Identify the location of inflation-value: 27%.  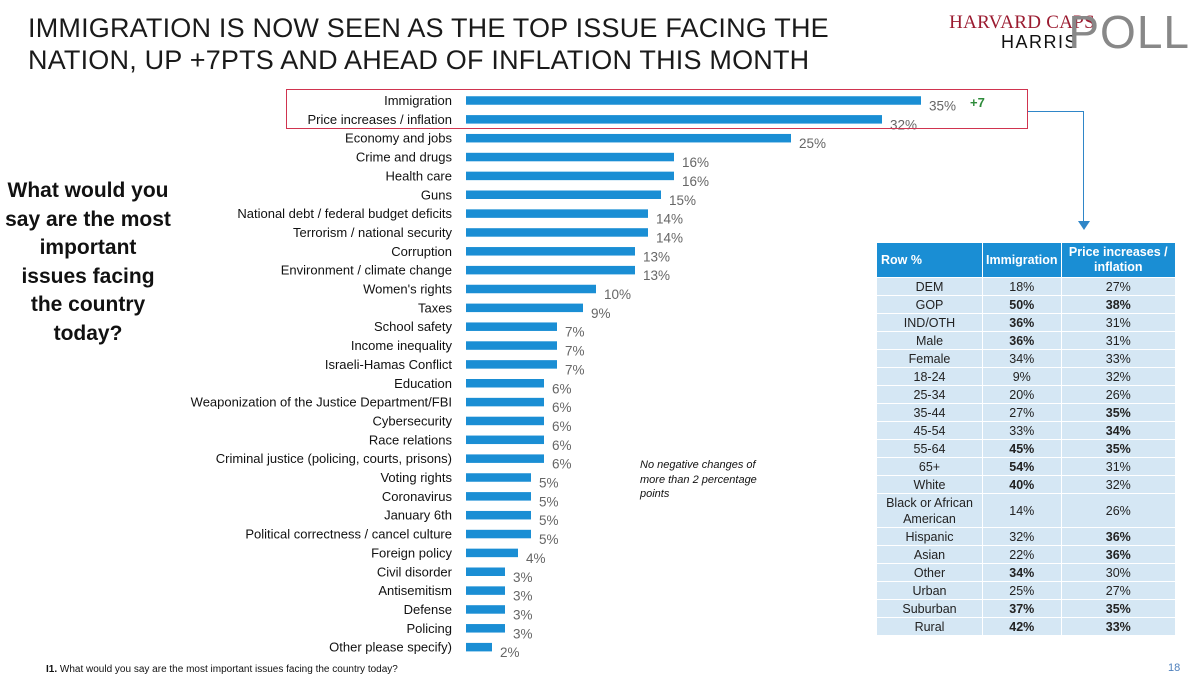
(1118, 590).